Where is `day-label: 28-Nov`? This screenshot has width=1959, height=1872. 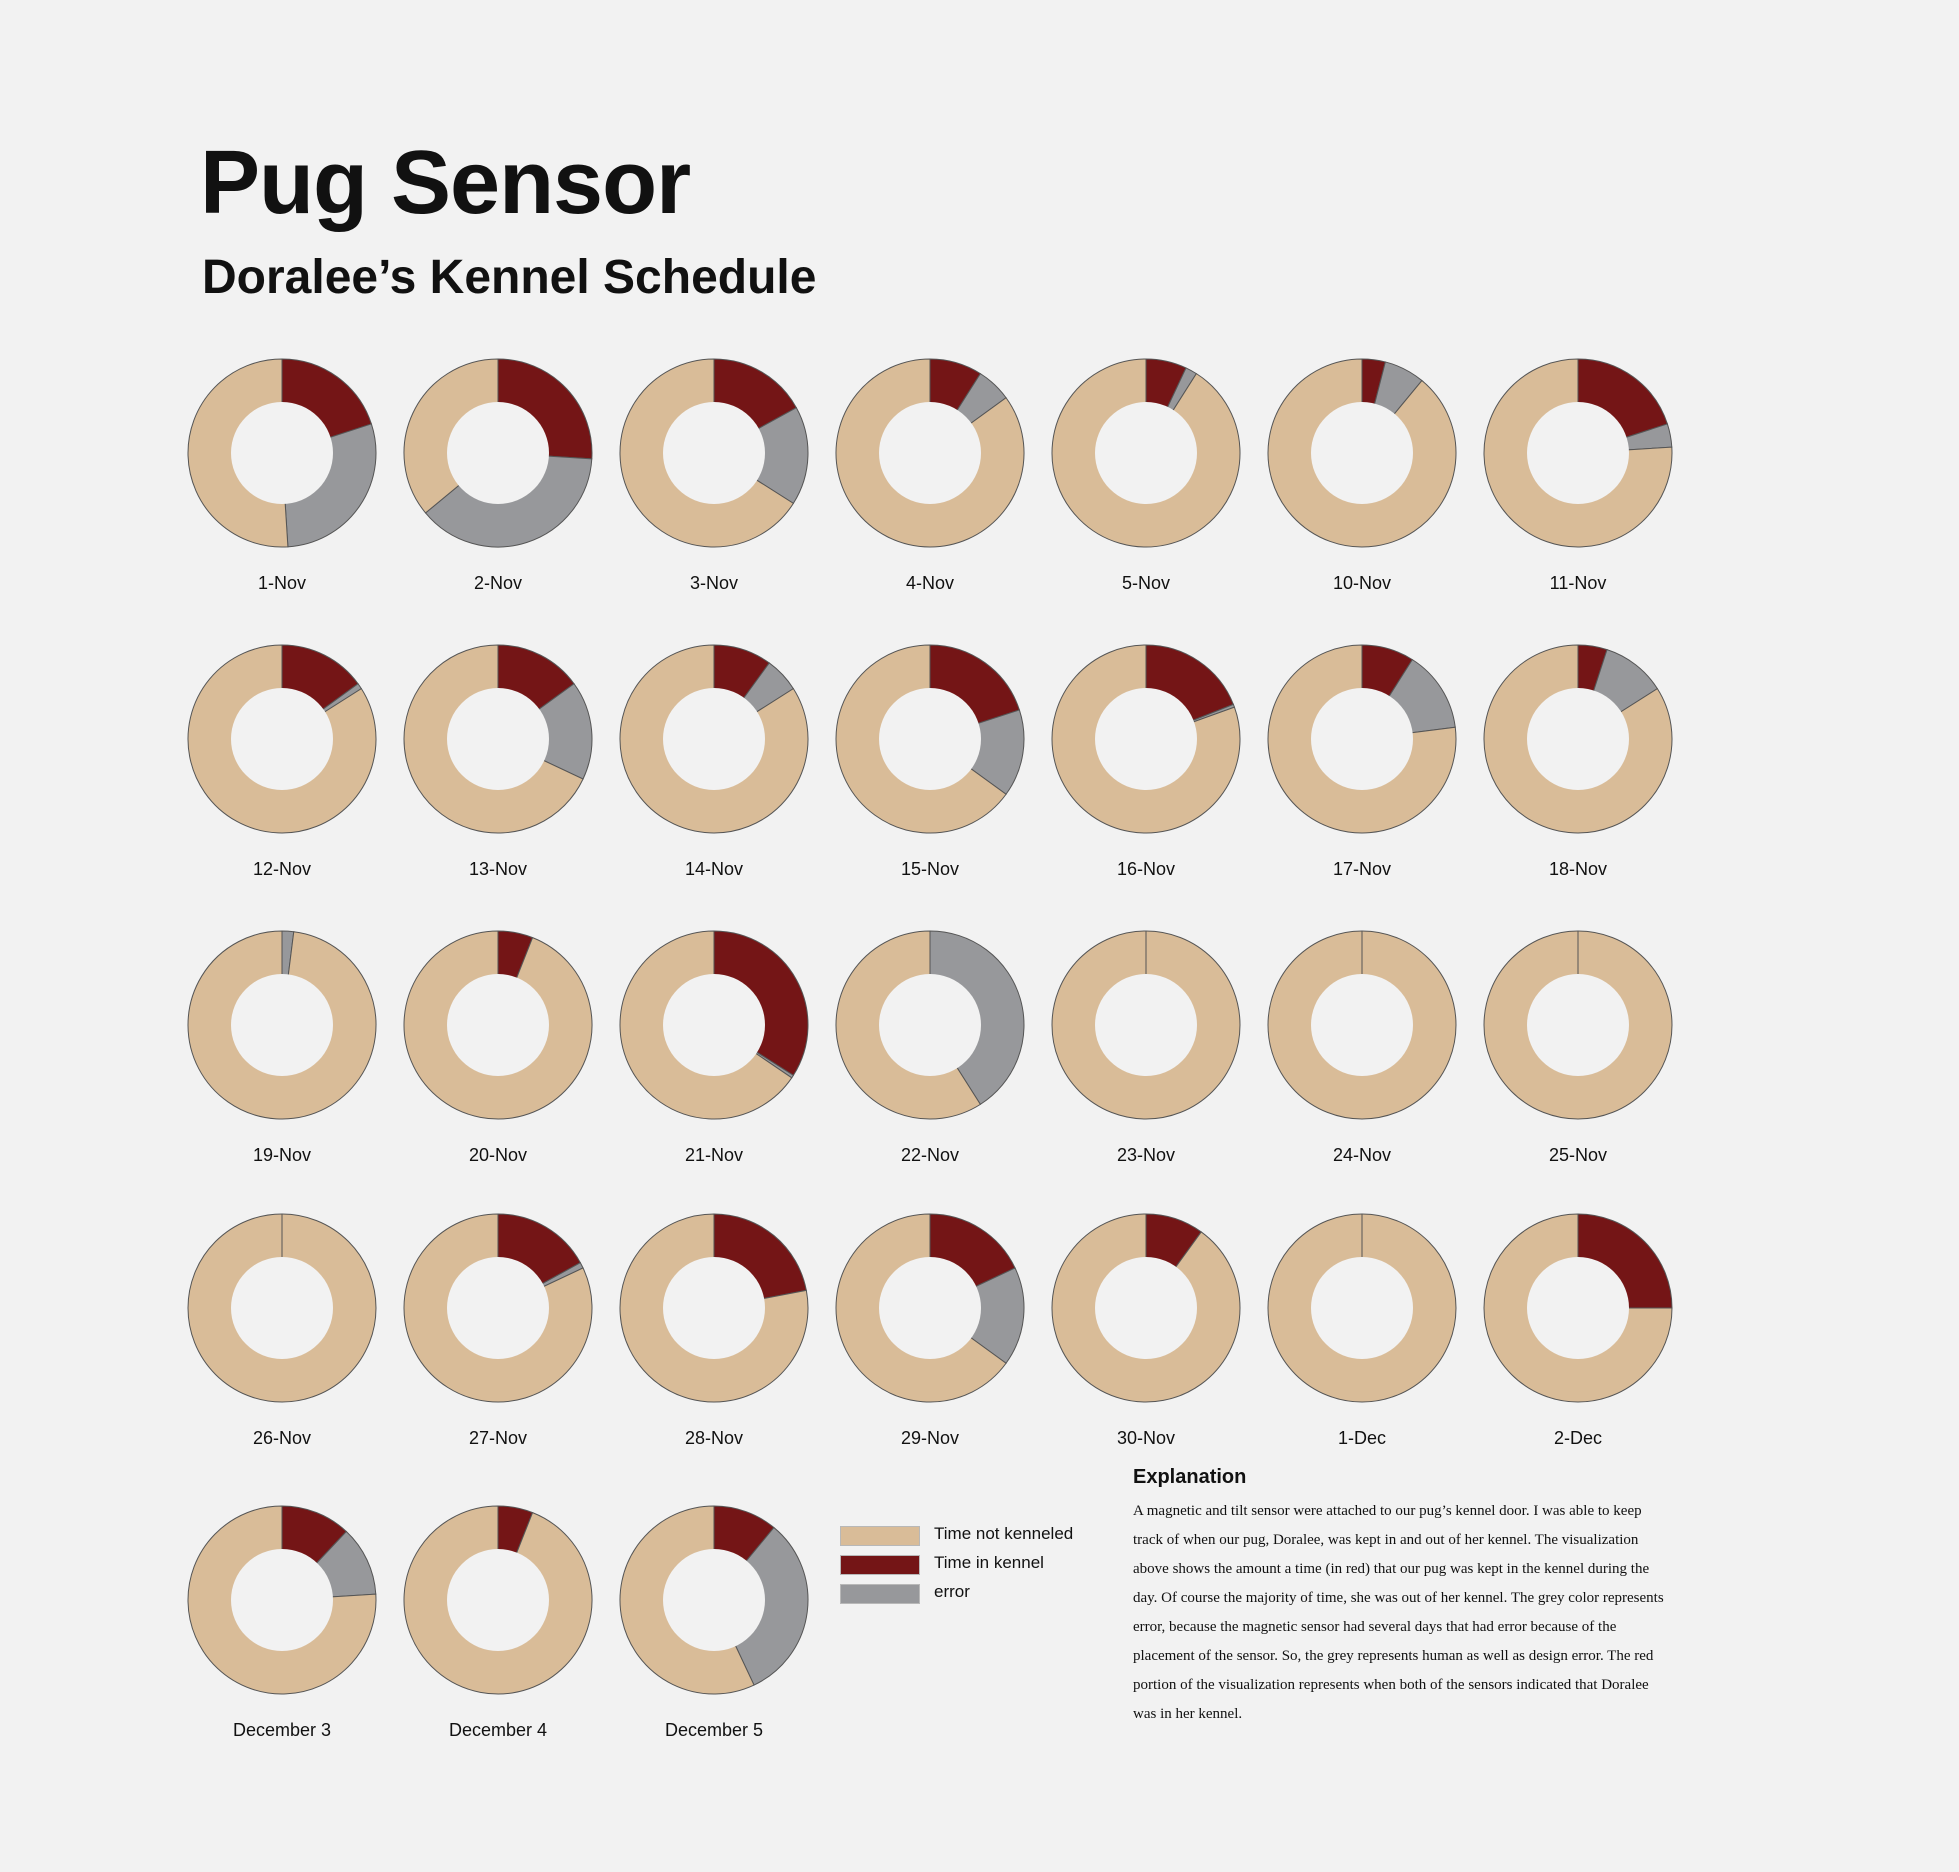
day-label: 28-Nov is located at coordinates (714, 1438).